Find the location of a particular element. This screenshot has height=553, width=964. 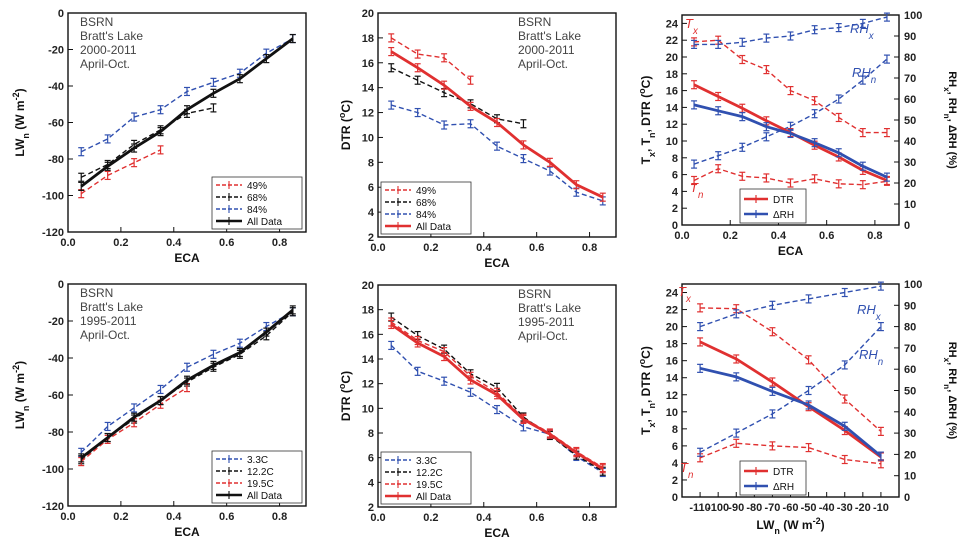

x-tick-label: -110 is located at coordinates (699, 508).